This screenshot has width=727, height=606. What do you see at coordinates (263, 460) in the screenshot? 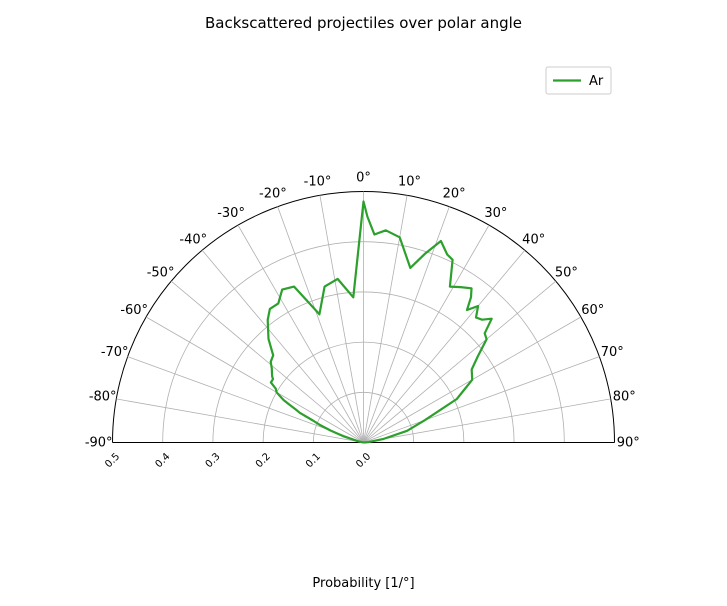
I see `radial-tick-label: 0.2` at bounding box center [263, 460].